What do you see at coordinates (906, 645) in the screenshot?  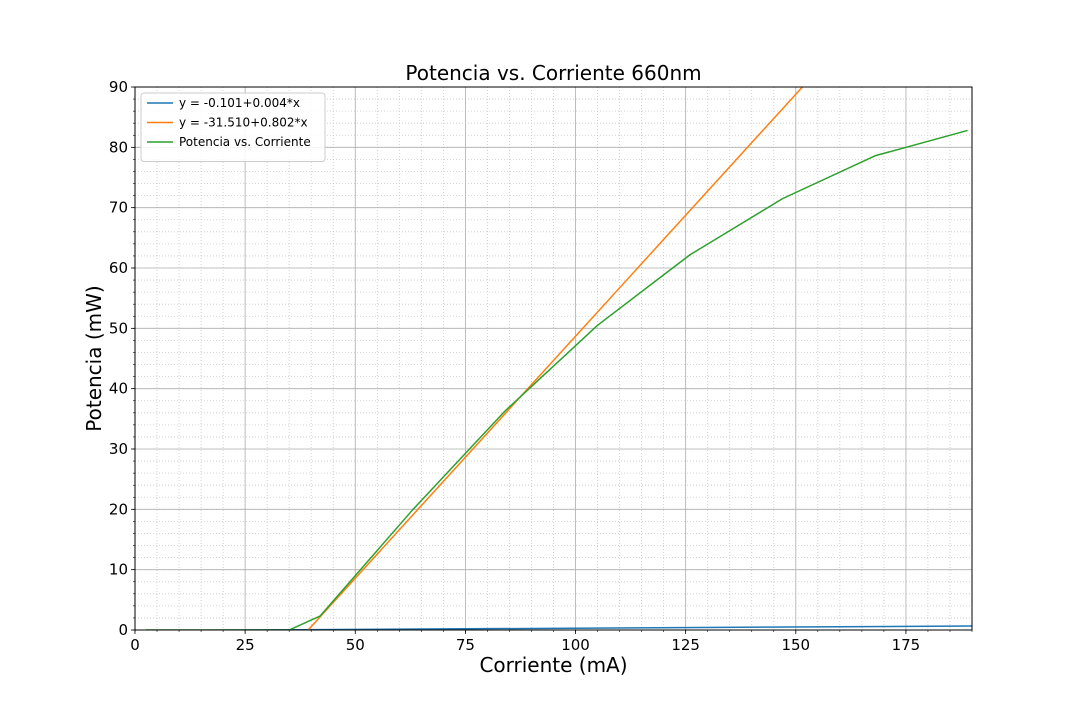 I see `x-tick-label: 175` at bounding box center [906, 645].